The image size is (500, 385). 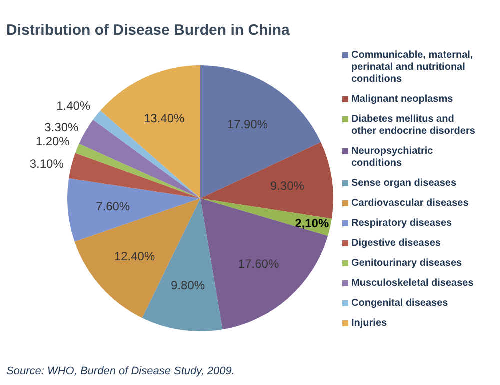 What do you see at coordinates (73, 106) in the screenshot?
I see `data-label: 1.40%` at bounding box center [73, 106].